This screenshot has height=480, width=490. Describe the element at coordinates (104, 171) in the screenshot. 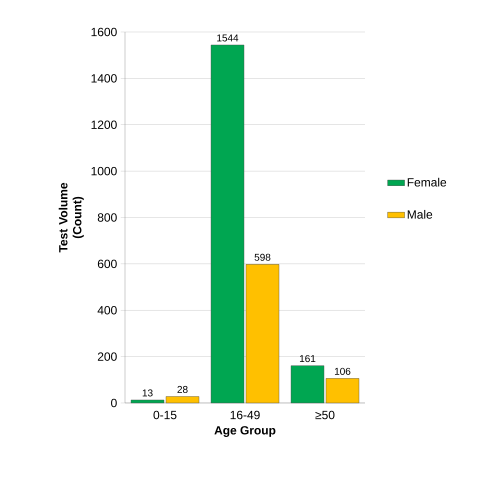

I see `y-tick-label: 1000` at that location.